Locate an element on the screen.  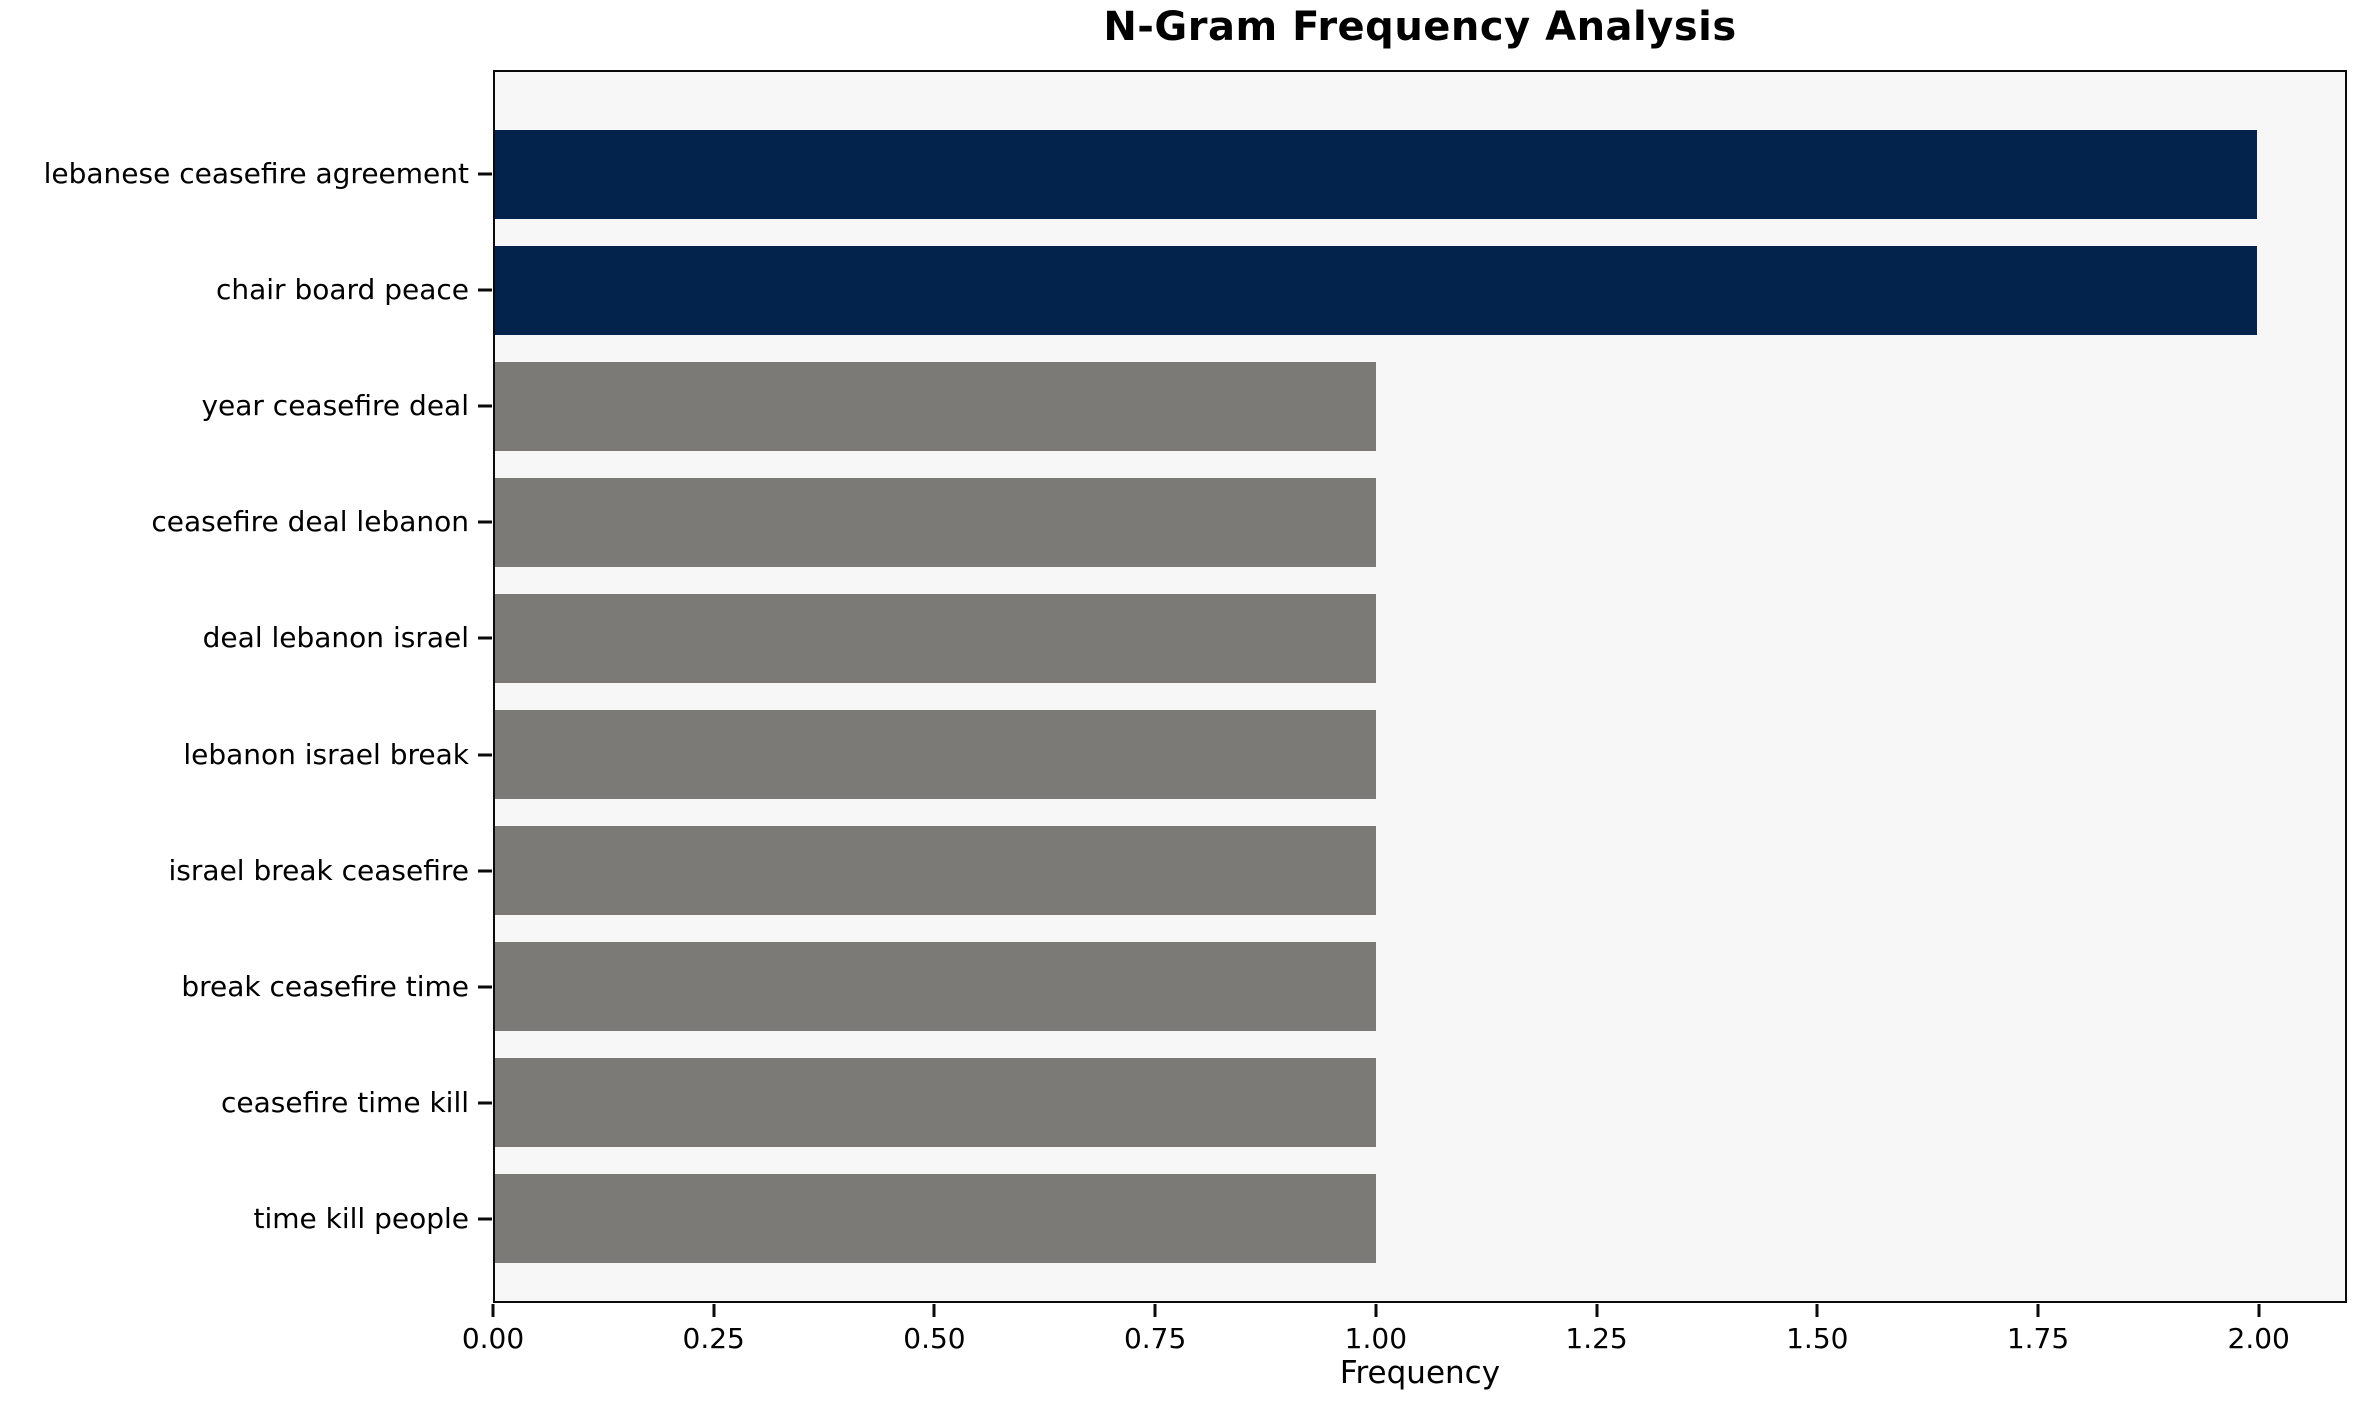
x-tick-label: 1.00 is located at coordinates (1376, 1338).